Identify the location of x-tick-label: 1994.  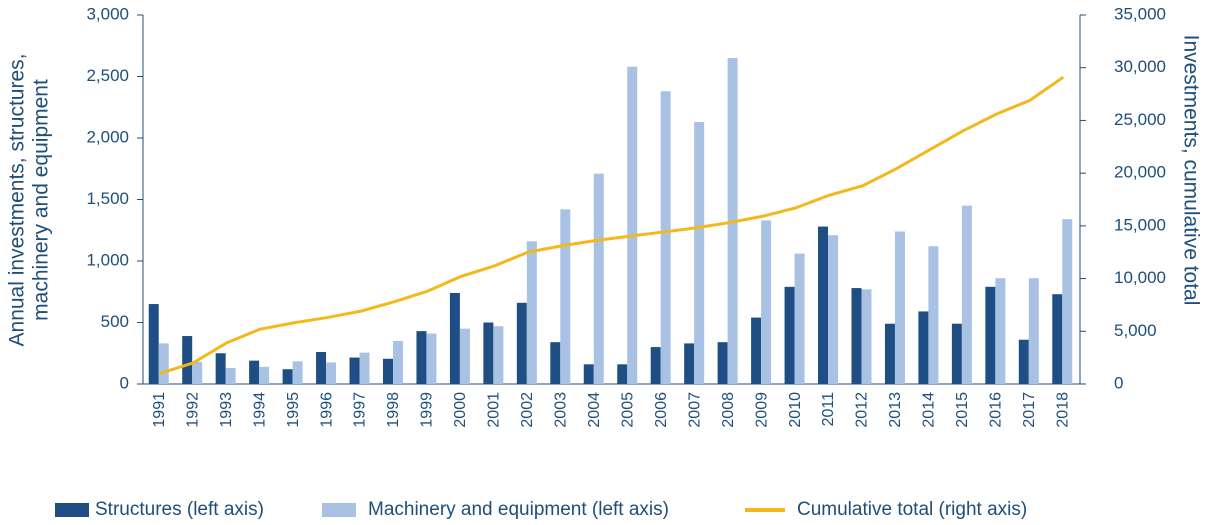
(259, 410).